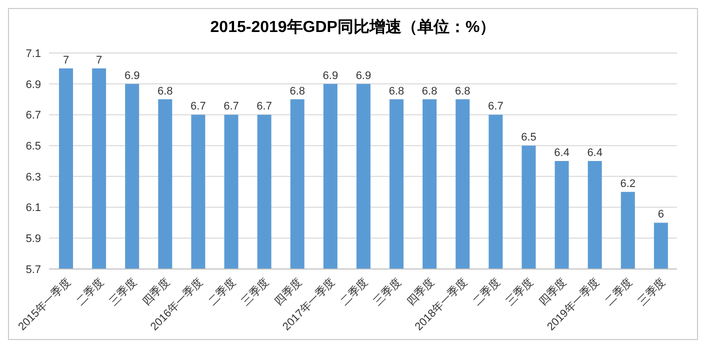  What do you see at coordinates (33, 146) in the screenshot?
I see `y-tick-label: 6.5` at bounding box center [33, 146].